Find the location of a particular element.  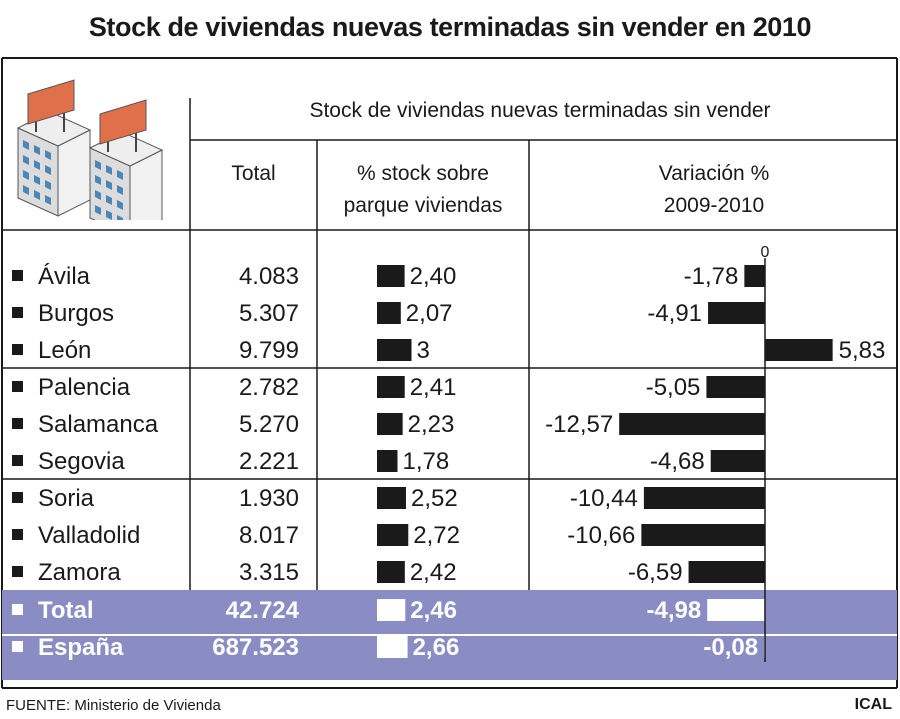

header-pct-line1: % stock sobre is located at coordinates (423, 173).